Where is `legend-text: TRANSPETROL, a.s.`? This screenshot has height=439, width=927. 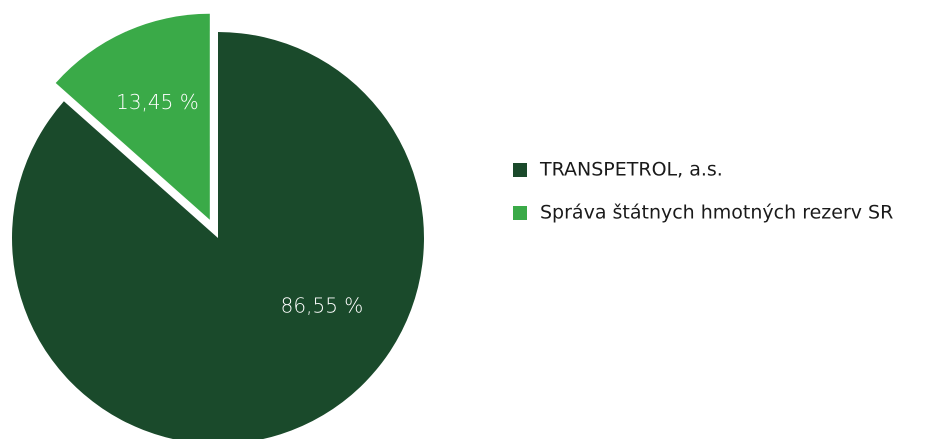 legend-text: TRANSPETROL, a.s. is located at coordinates (631, 170).